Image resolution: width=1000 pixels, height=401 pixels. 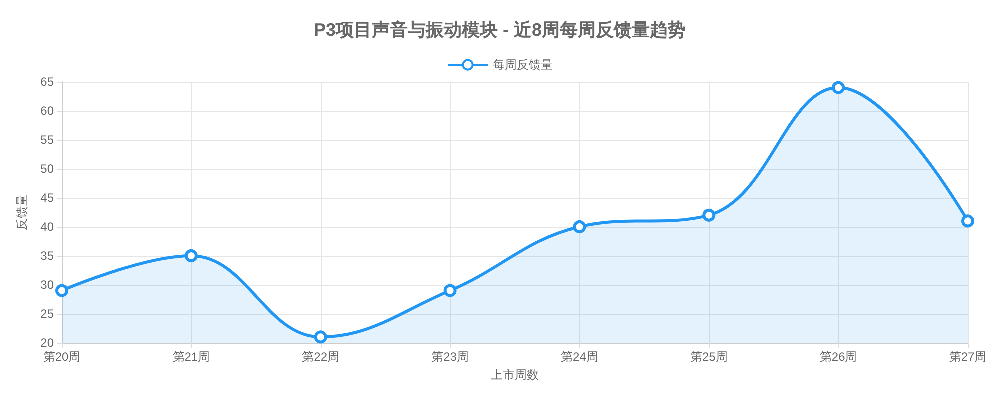 I want to click on x-axis-title: 上市周数, so click(x=515, y=375).